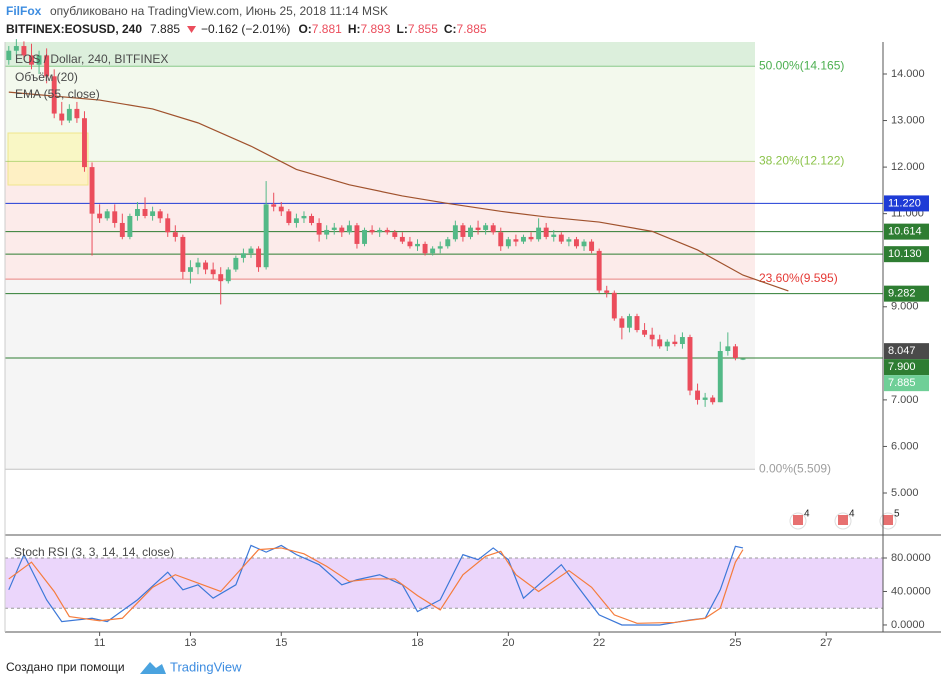 This screenshot has width=941, height=688. I want to click on stoch-line, so click(376, 585).